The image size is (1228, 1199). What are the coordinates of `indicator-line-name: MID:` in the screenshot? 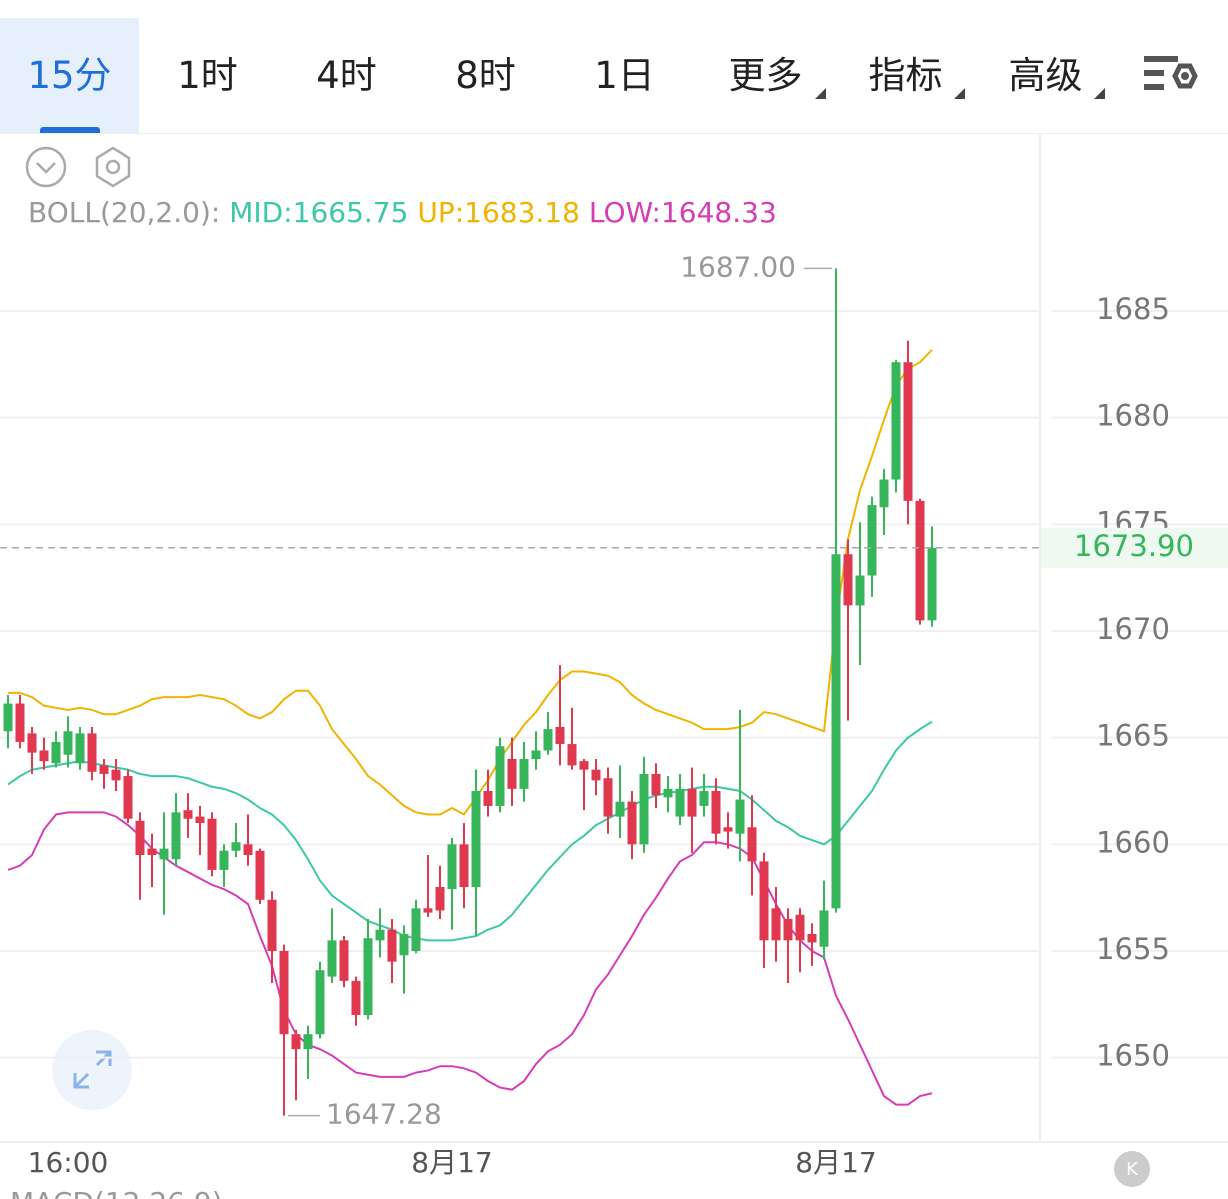 It's located at (261, 212).